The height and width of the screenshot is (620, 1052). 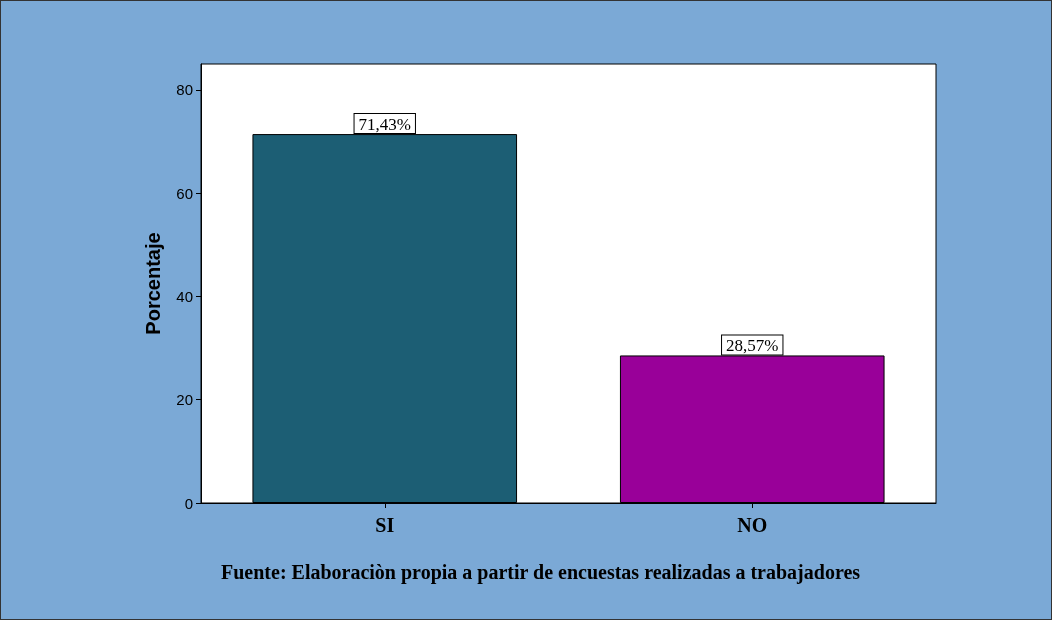 What do you see at coordinates (153, 283) in the screenshot?
I see `y-axis-title: Porcentaje` at bounding box center [153, 283].